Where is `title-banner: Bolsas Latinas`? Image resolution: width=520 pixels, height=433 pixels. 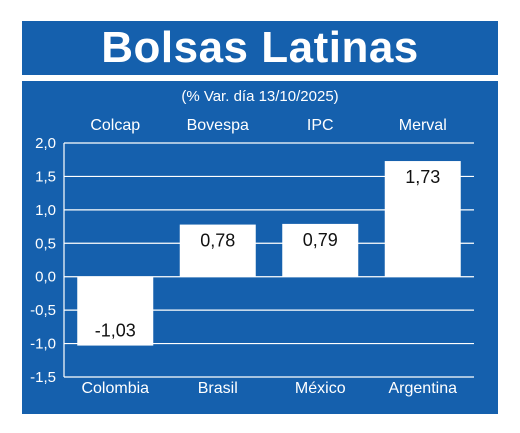 title-banner: Bolsas Latinas is located at coordinates (260, 48).